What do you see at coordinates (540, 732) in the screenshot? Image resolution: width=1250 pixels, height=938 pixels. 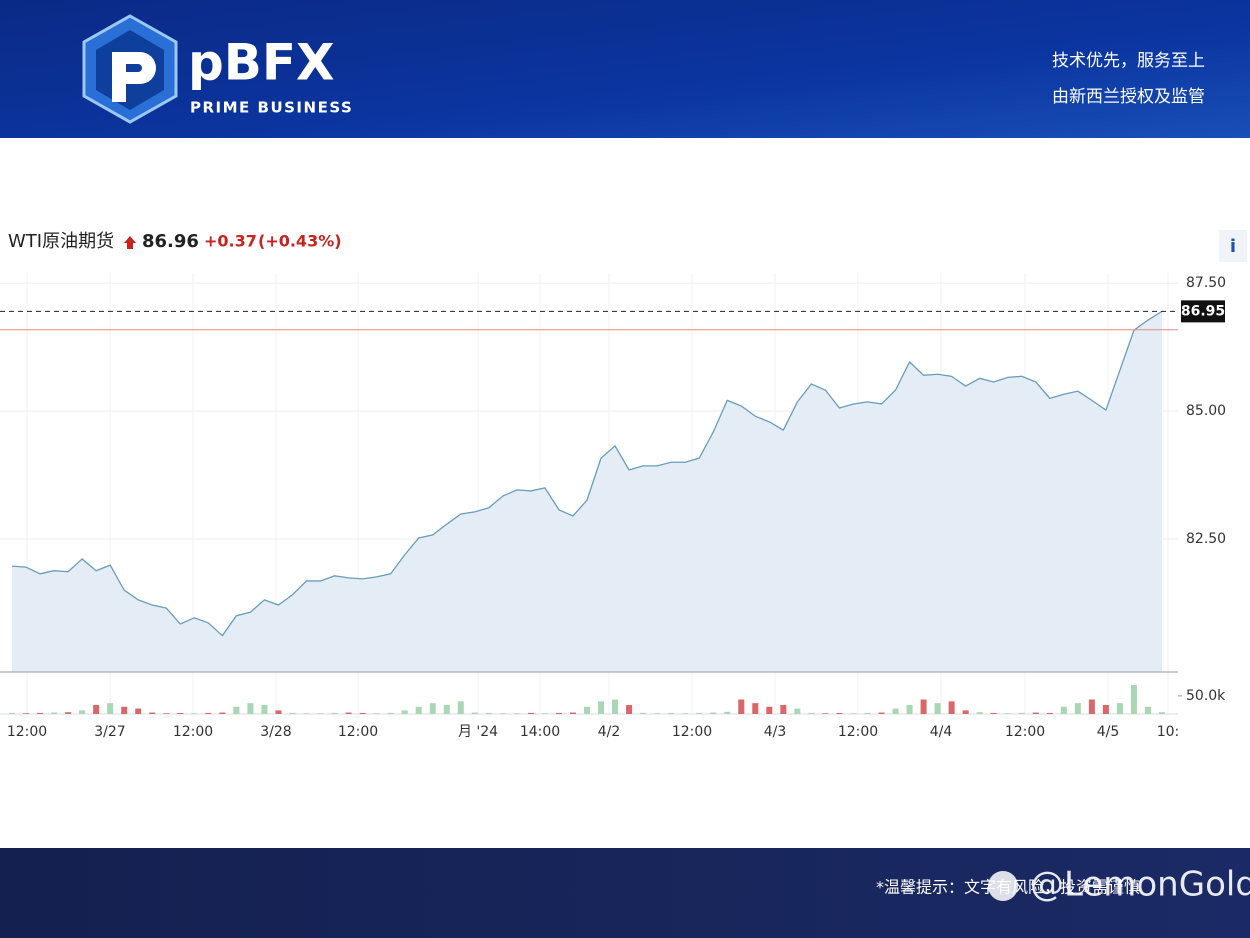 I see `x-tick-label: 14:00` at bounding box center [540, 732].